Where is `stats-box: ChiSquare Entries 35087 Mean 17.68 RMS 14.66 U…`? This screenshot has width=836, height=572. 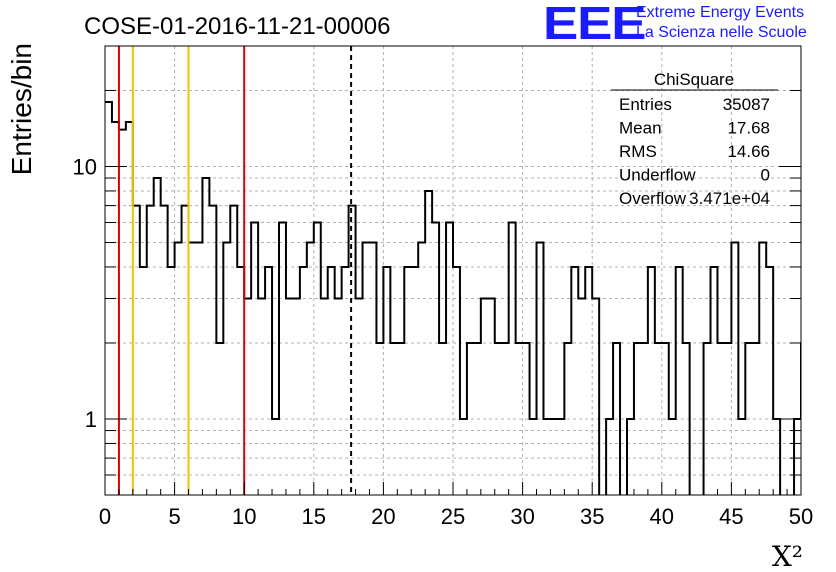 stats-box: ChiSquare Entries 35087 Mean 17.68 RMS 14.66 U… is located at coordinates (694, 139).